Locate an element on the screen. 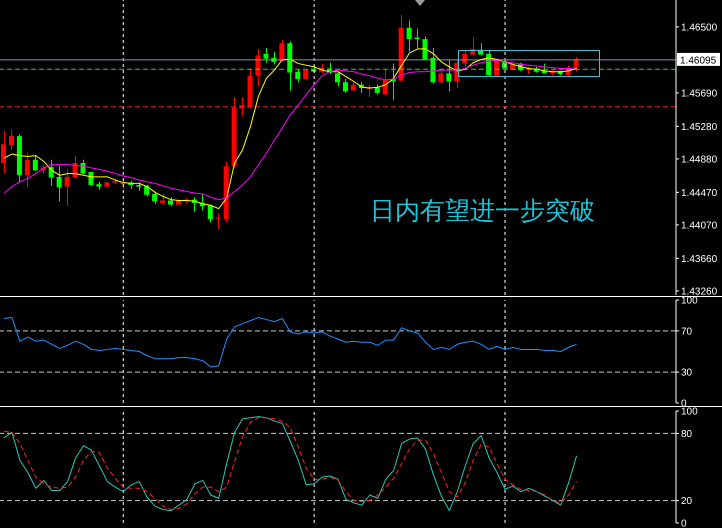 The image size is (722, 528). y-tick-label: 1.46500 is located at coordinates (699, 28).